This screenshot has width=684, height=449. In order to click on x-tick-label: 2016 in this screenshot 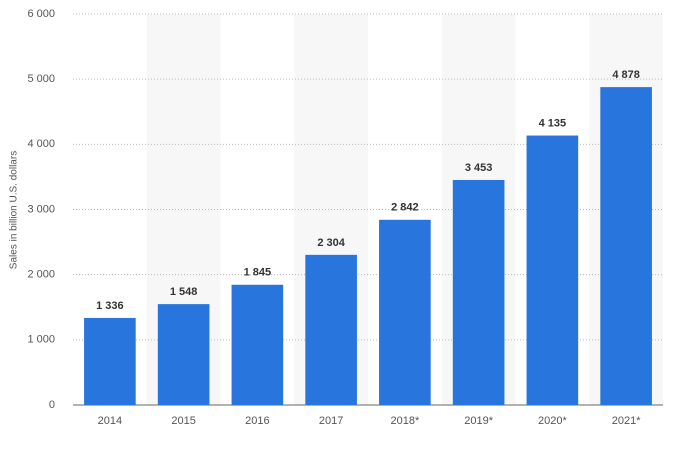, I will do `click(257, 421)`.